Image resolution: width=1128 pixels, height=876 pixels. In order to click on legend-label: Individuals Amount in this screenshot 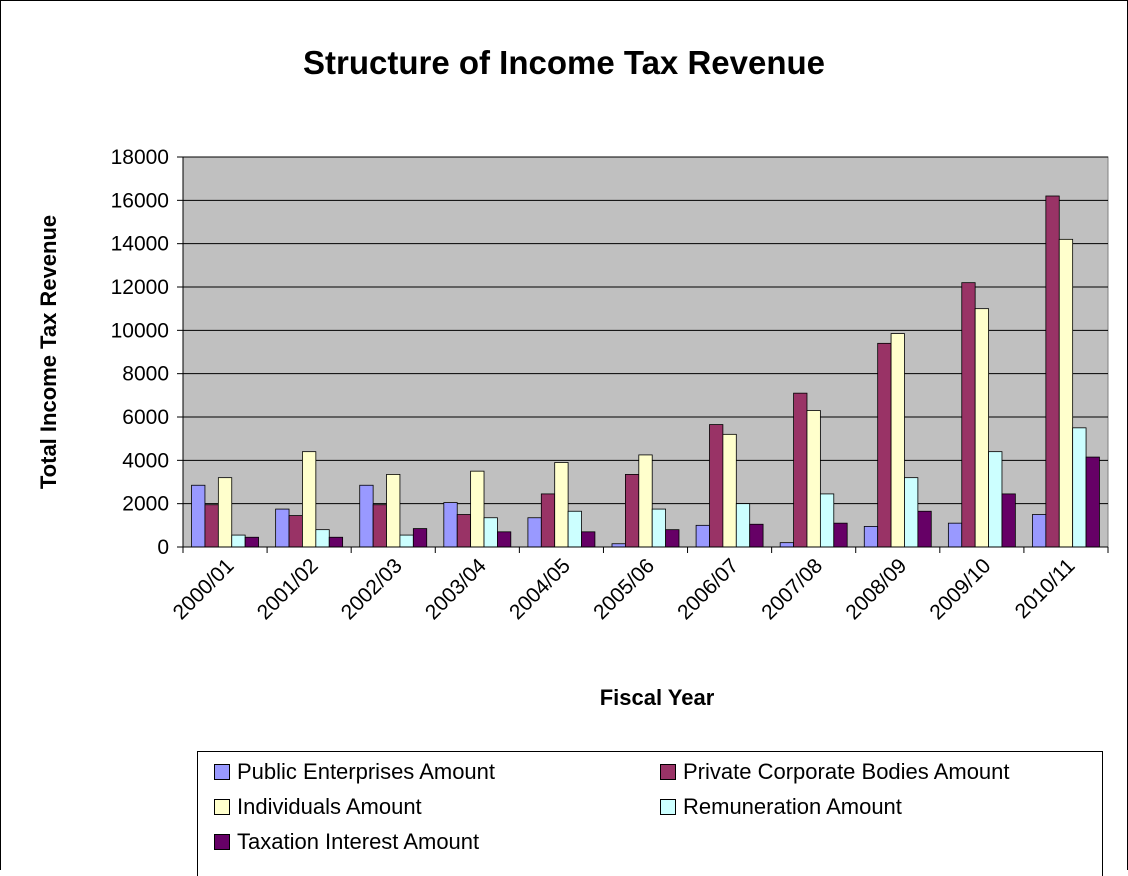, I will do `click(329, 806)`.